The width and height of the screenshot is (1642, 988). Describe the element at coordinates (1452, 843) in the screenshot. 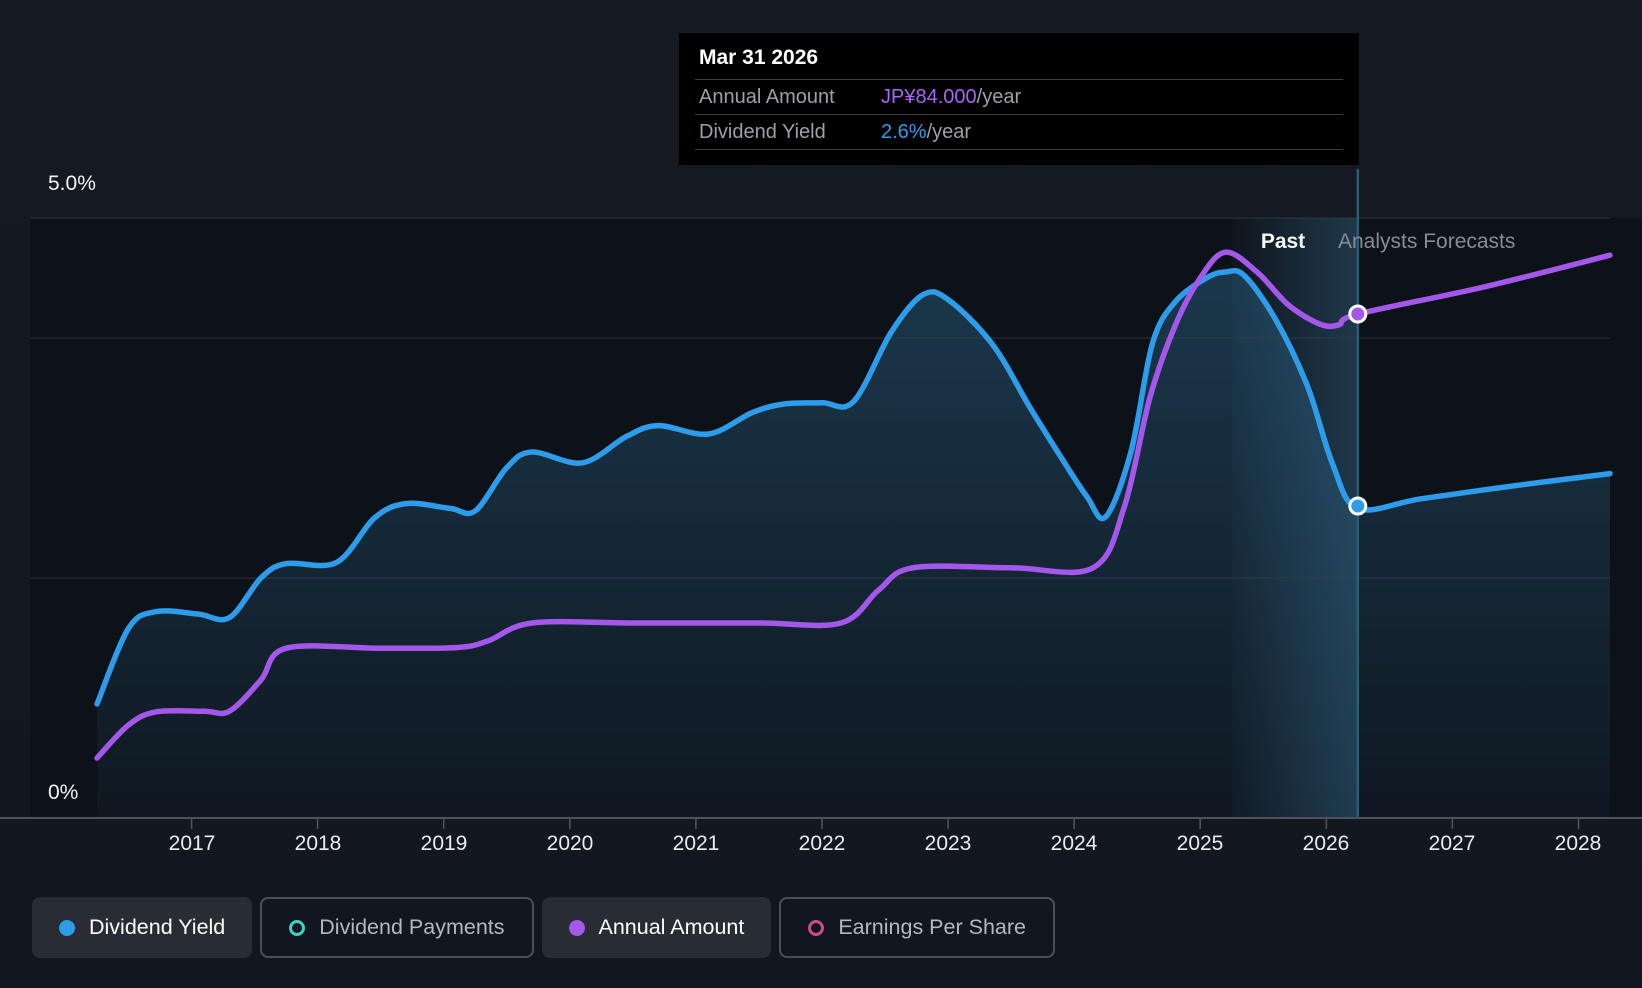

I see `x-axis-label-2027: 2027` at that location.